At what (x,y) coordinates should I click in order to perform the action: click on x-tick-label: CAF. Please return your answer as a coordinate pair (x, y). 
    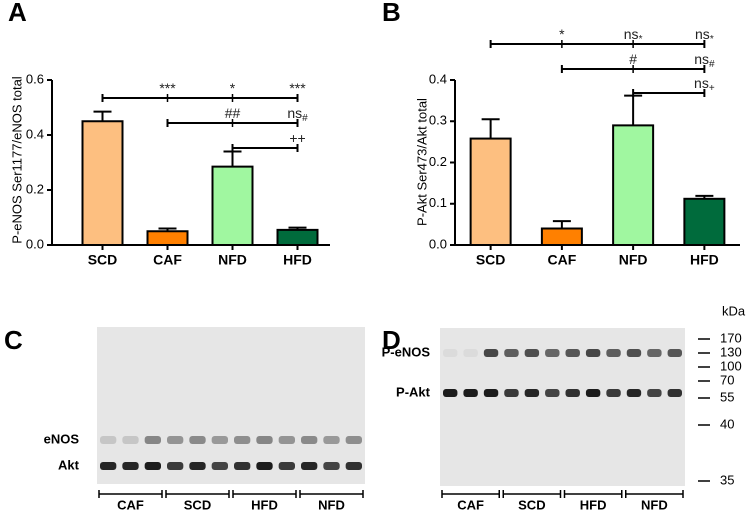
    Looking at the image, I should click on (167, 260).